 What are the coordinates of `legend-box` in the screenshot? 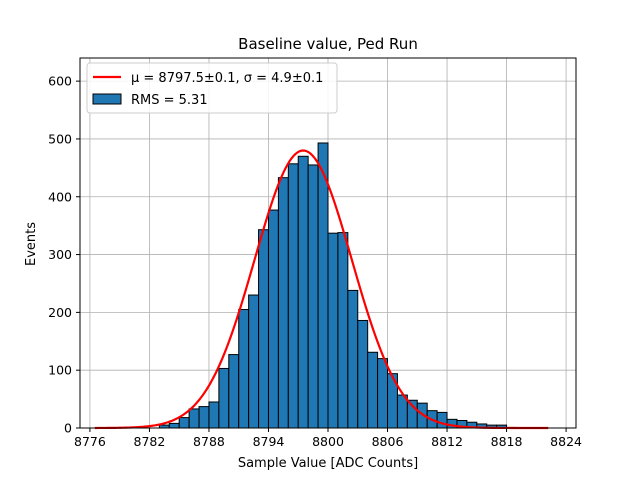 It's located at (212, 88).